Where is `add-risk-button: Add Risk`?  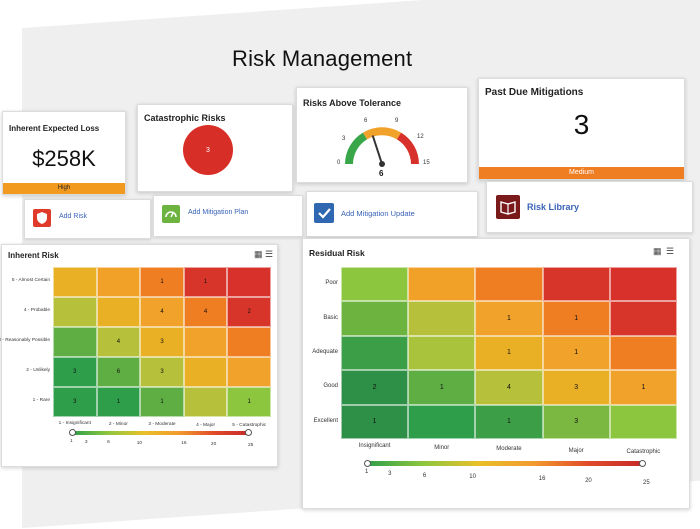
add-risk-button: Add Risk is located at coordinates (87, 219).